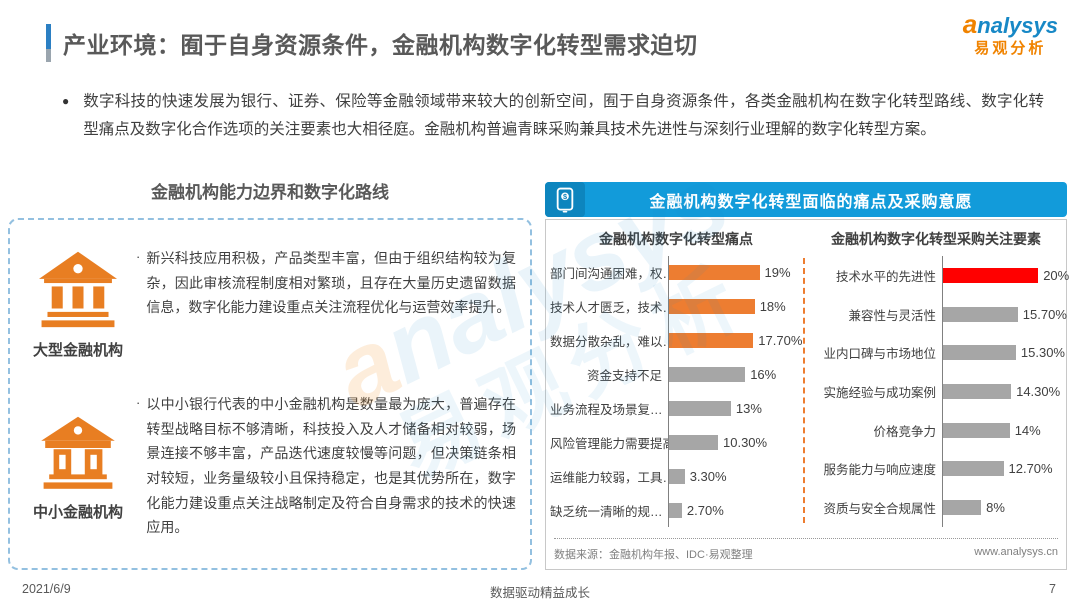 The width and height of the screenshot is (1080, 608). What do you see at coordinates (1005, 275) in the screenshot?
I see `bar-track: 20%` at bounding box center [1005, 275].